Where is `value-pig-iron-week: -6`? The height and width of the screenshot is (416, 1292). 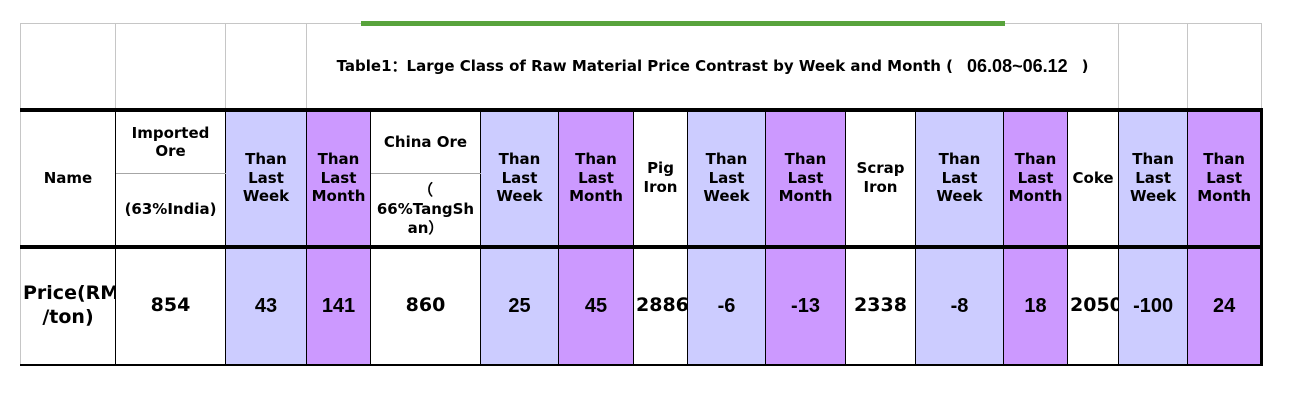 value-pig-iron-week: -6 is located at coordinates (726, 305).